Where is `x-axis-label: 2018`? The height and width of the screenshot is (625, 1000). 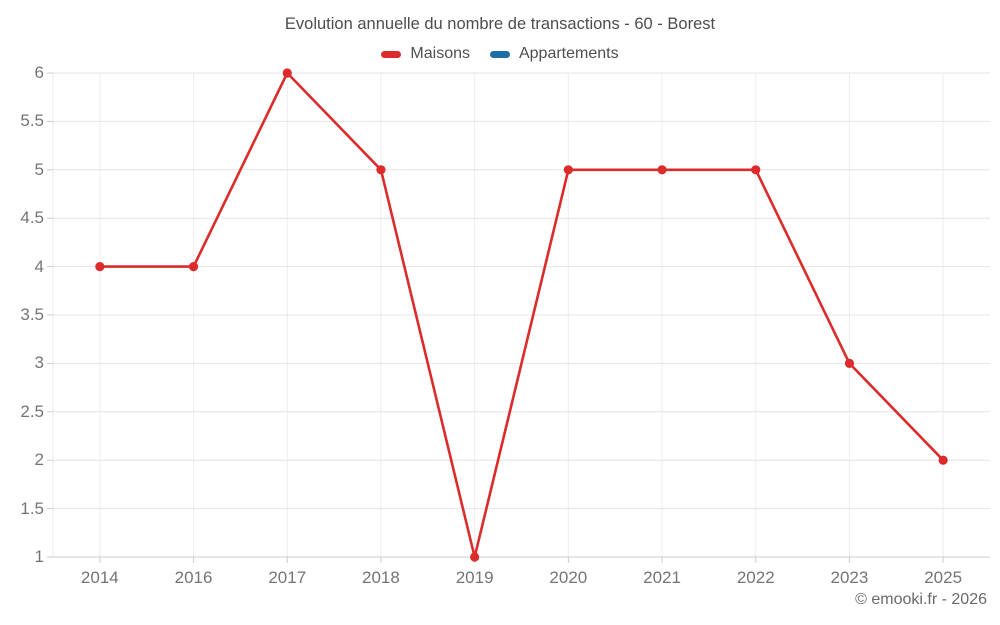
x-axis-label: 2018 is located at coordinates (381, 577).